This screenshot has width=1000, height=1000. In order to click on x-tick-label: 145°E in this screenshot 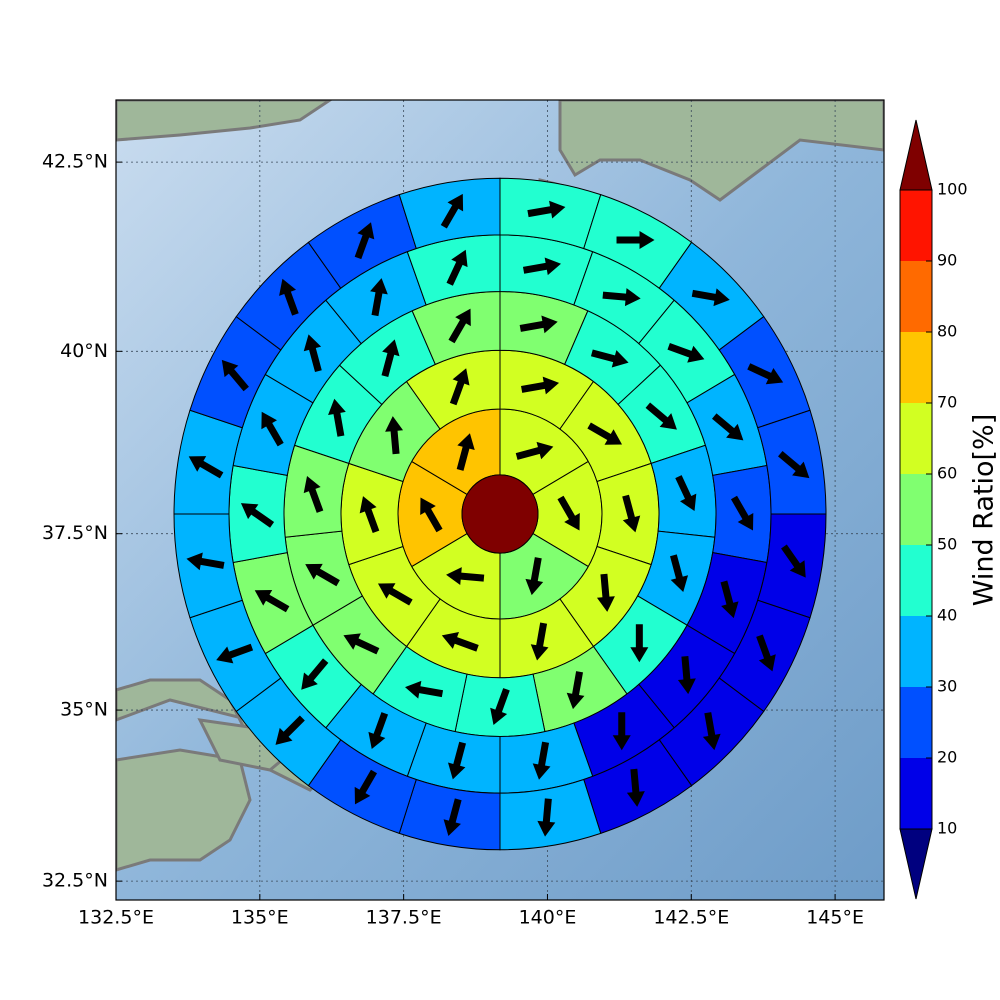, I will do `click(835, 918)`.